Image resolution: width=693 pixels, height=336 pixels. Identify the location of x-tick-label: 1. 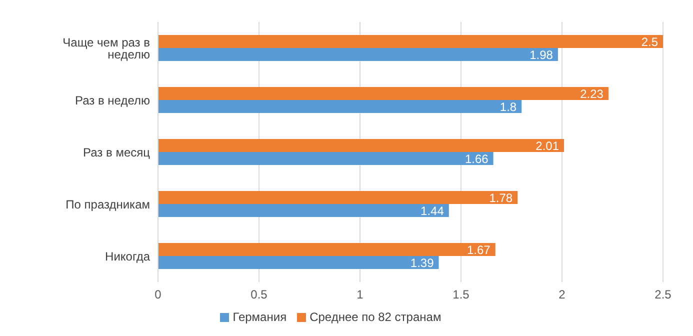
(360, 295).